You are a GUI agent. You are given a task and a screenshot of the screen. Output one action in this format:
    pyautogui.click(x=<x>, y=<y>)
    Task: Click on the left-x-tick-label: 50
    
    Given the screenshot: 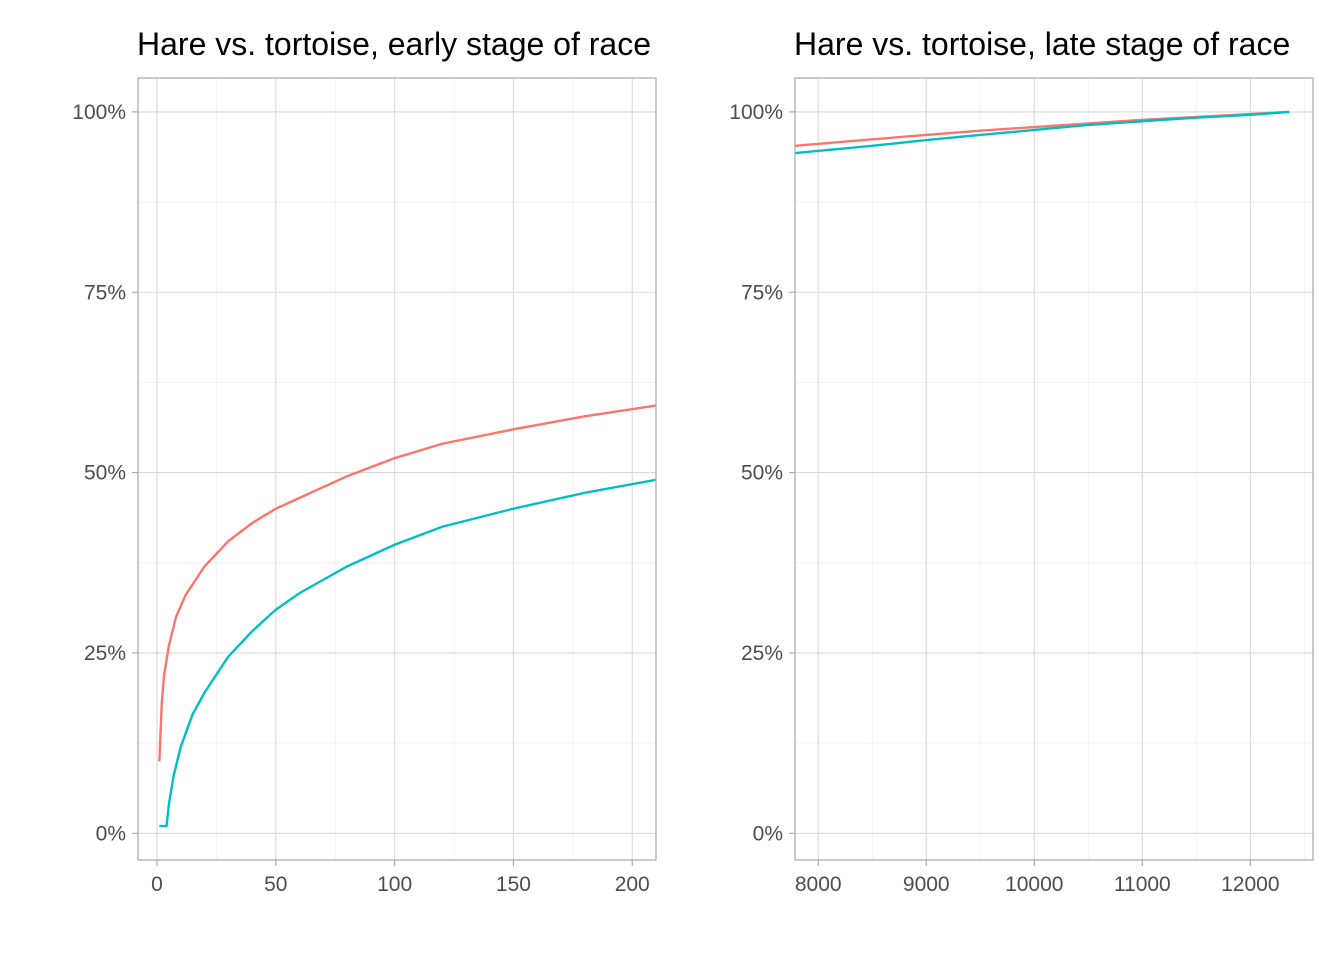 What is the action you would take?
    pyautogui.click(x=275, y=884)
    